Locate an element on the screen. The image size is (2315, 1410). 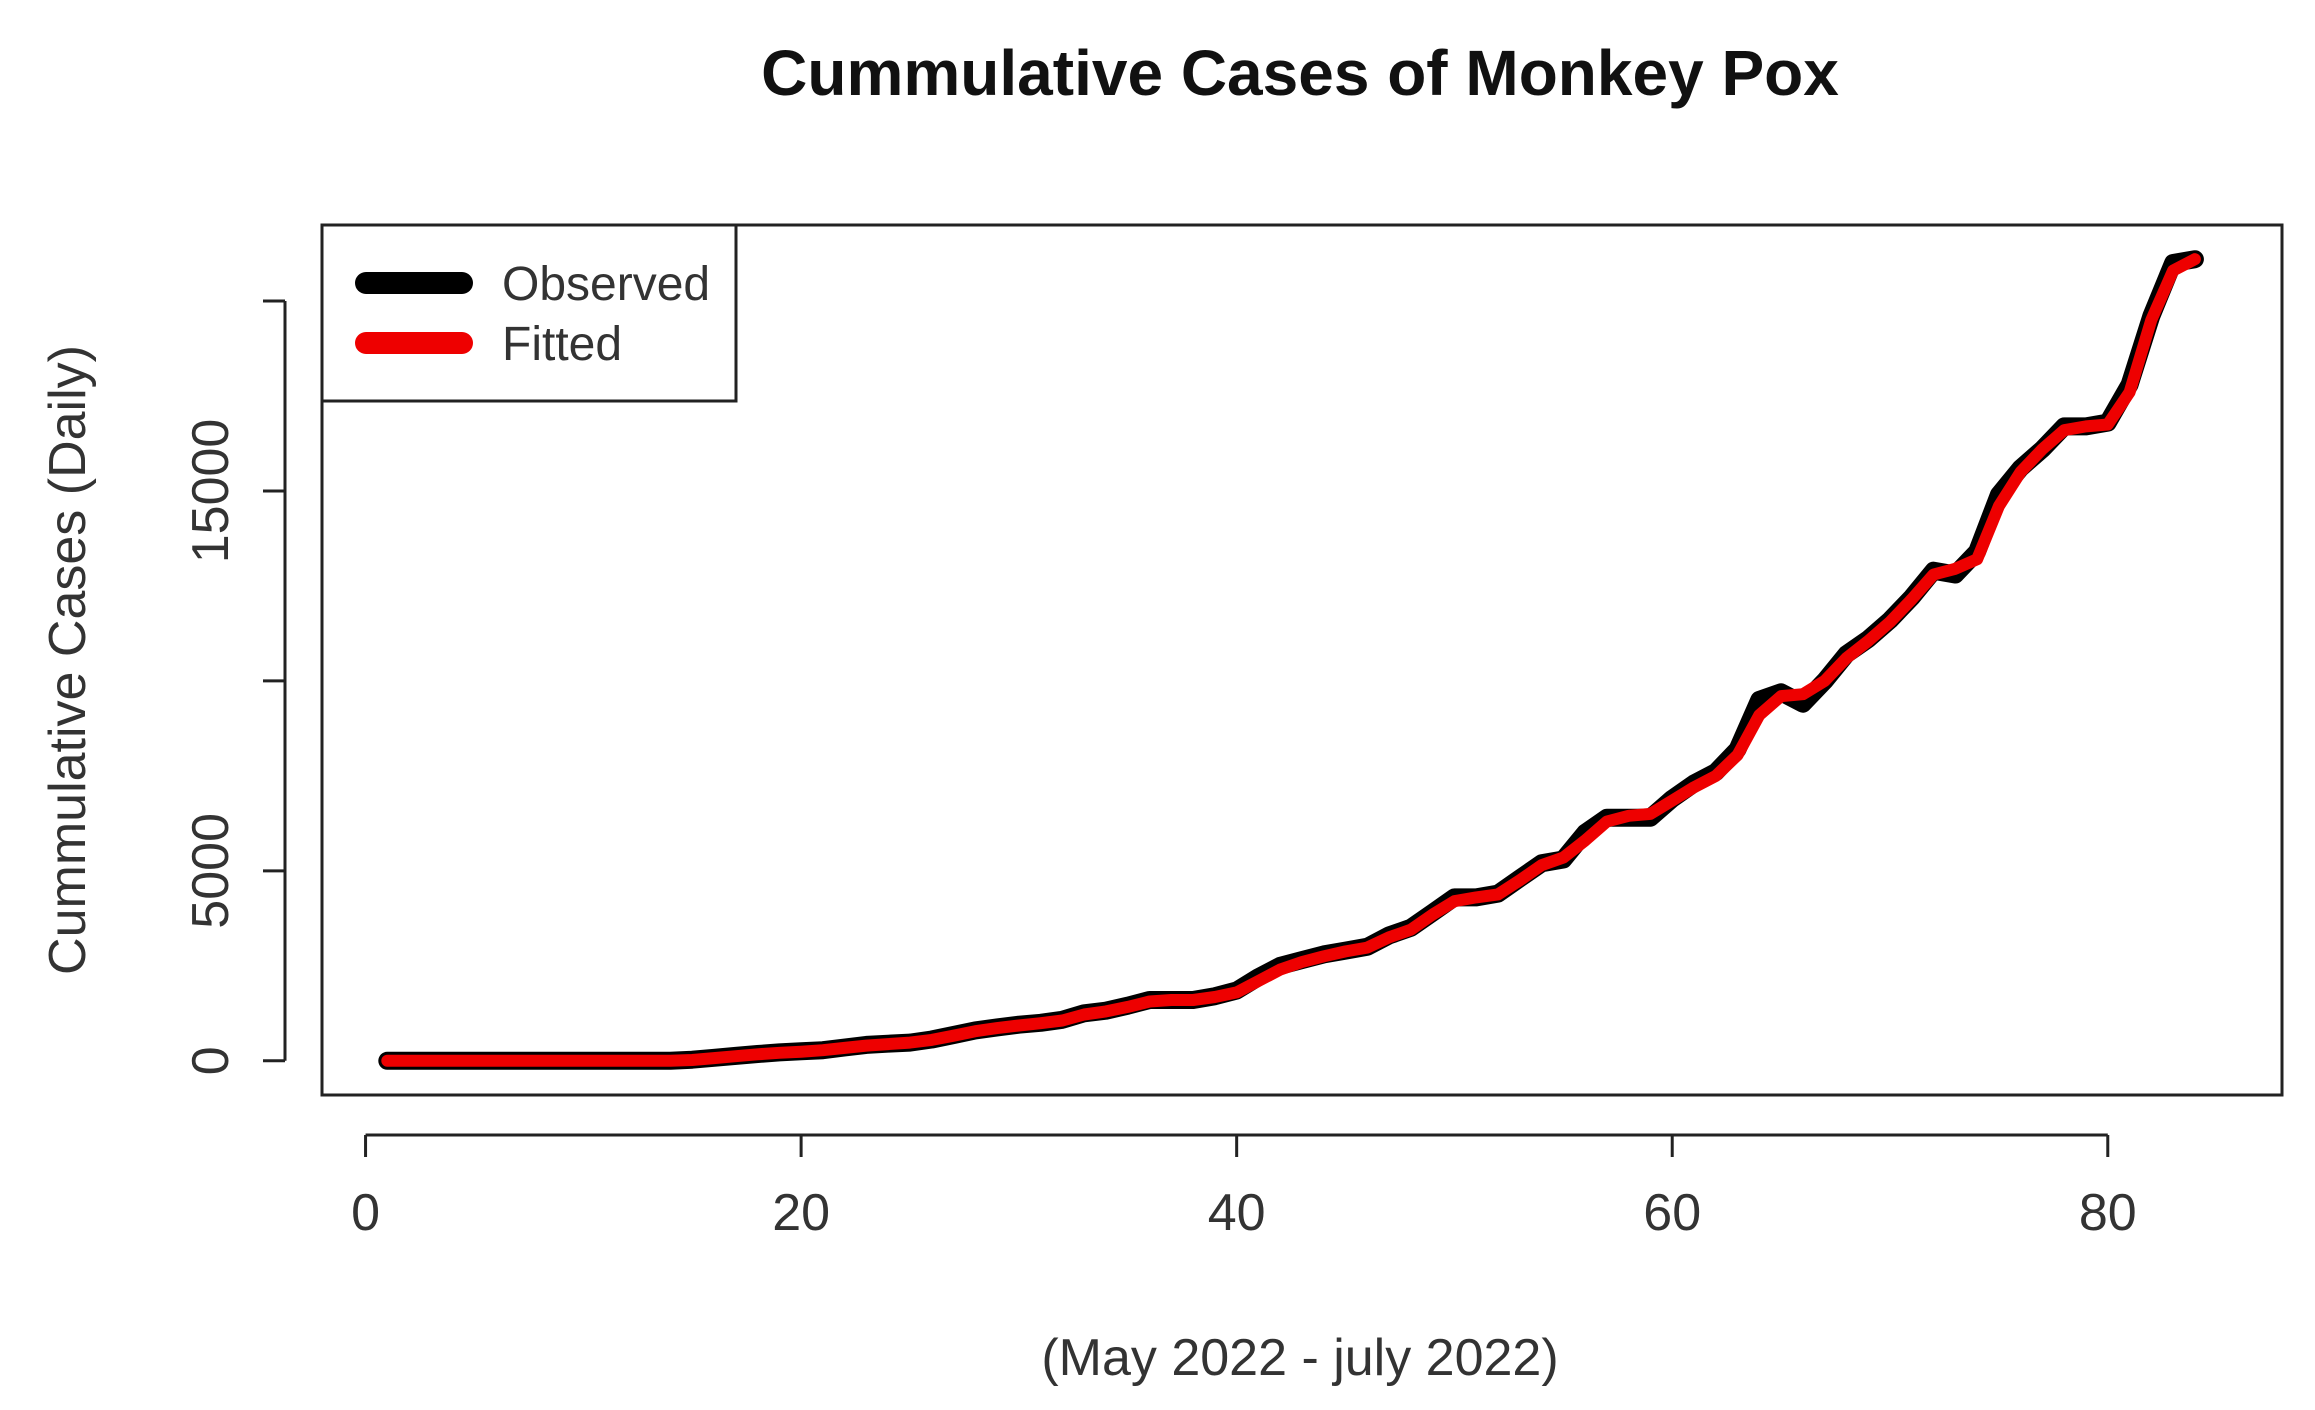
x-tick-label: 60 is located at coordinates (1672, 1213).